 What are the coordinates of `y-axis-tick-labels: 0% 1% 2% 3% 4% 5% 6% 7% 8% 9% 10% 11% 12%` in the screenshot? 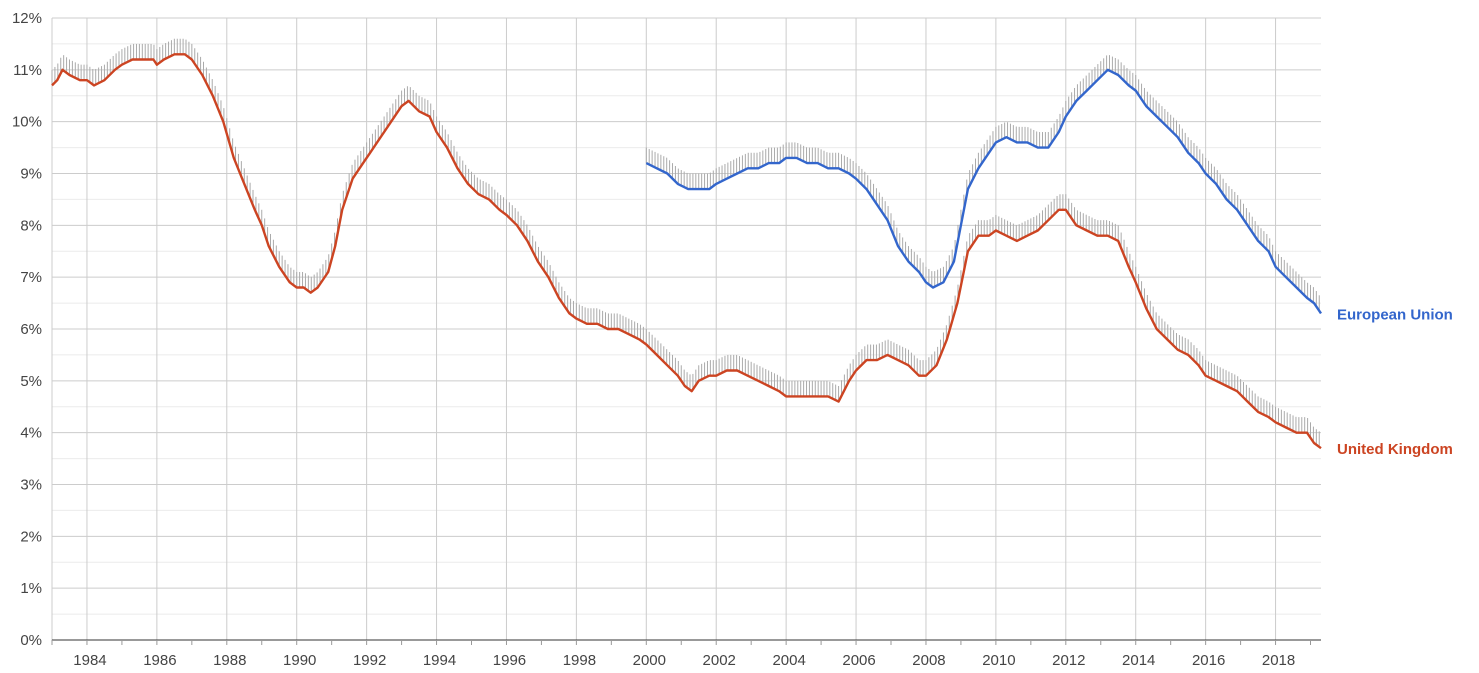 It's located at (27, 329).